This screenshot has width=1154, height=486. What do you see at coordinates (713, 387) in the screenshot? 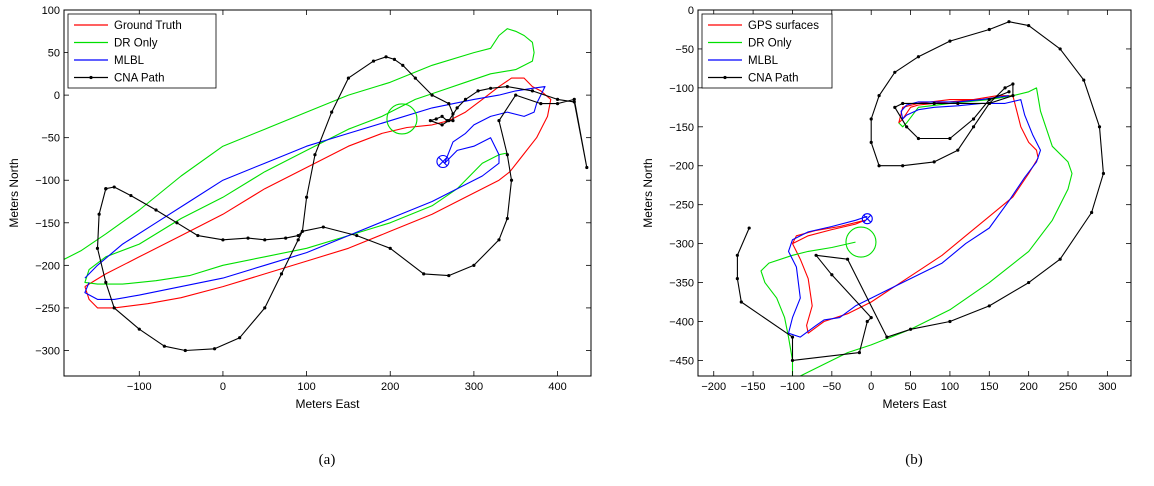
I see `x-tick-label: −200` at bounding box center [713, 387].